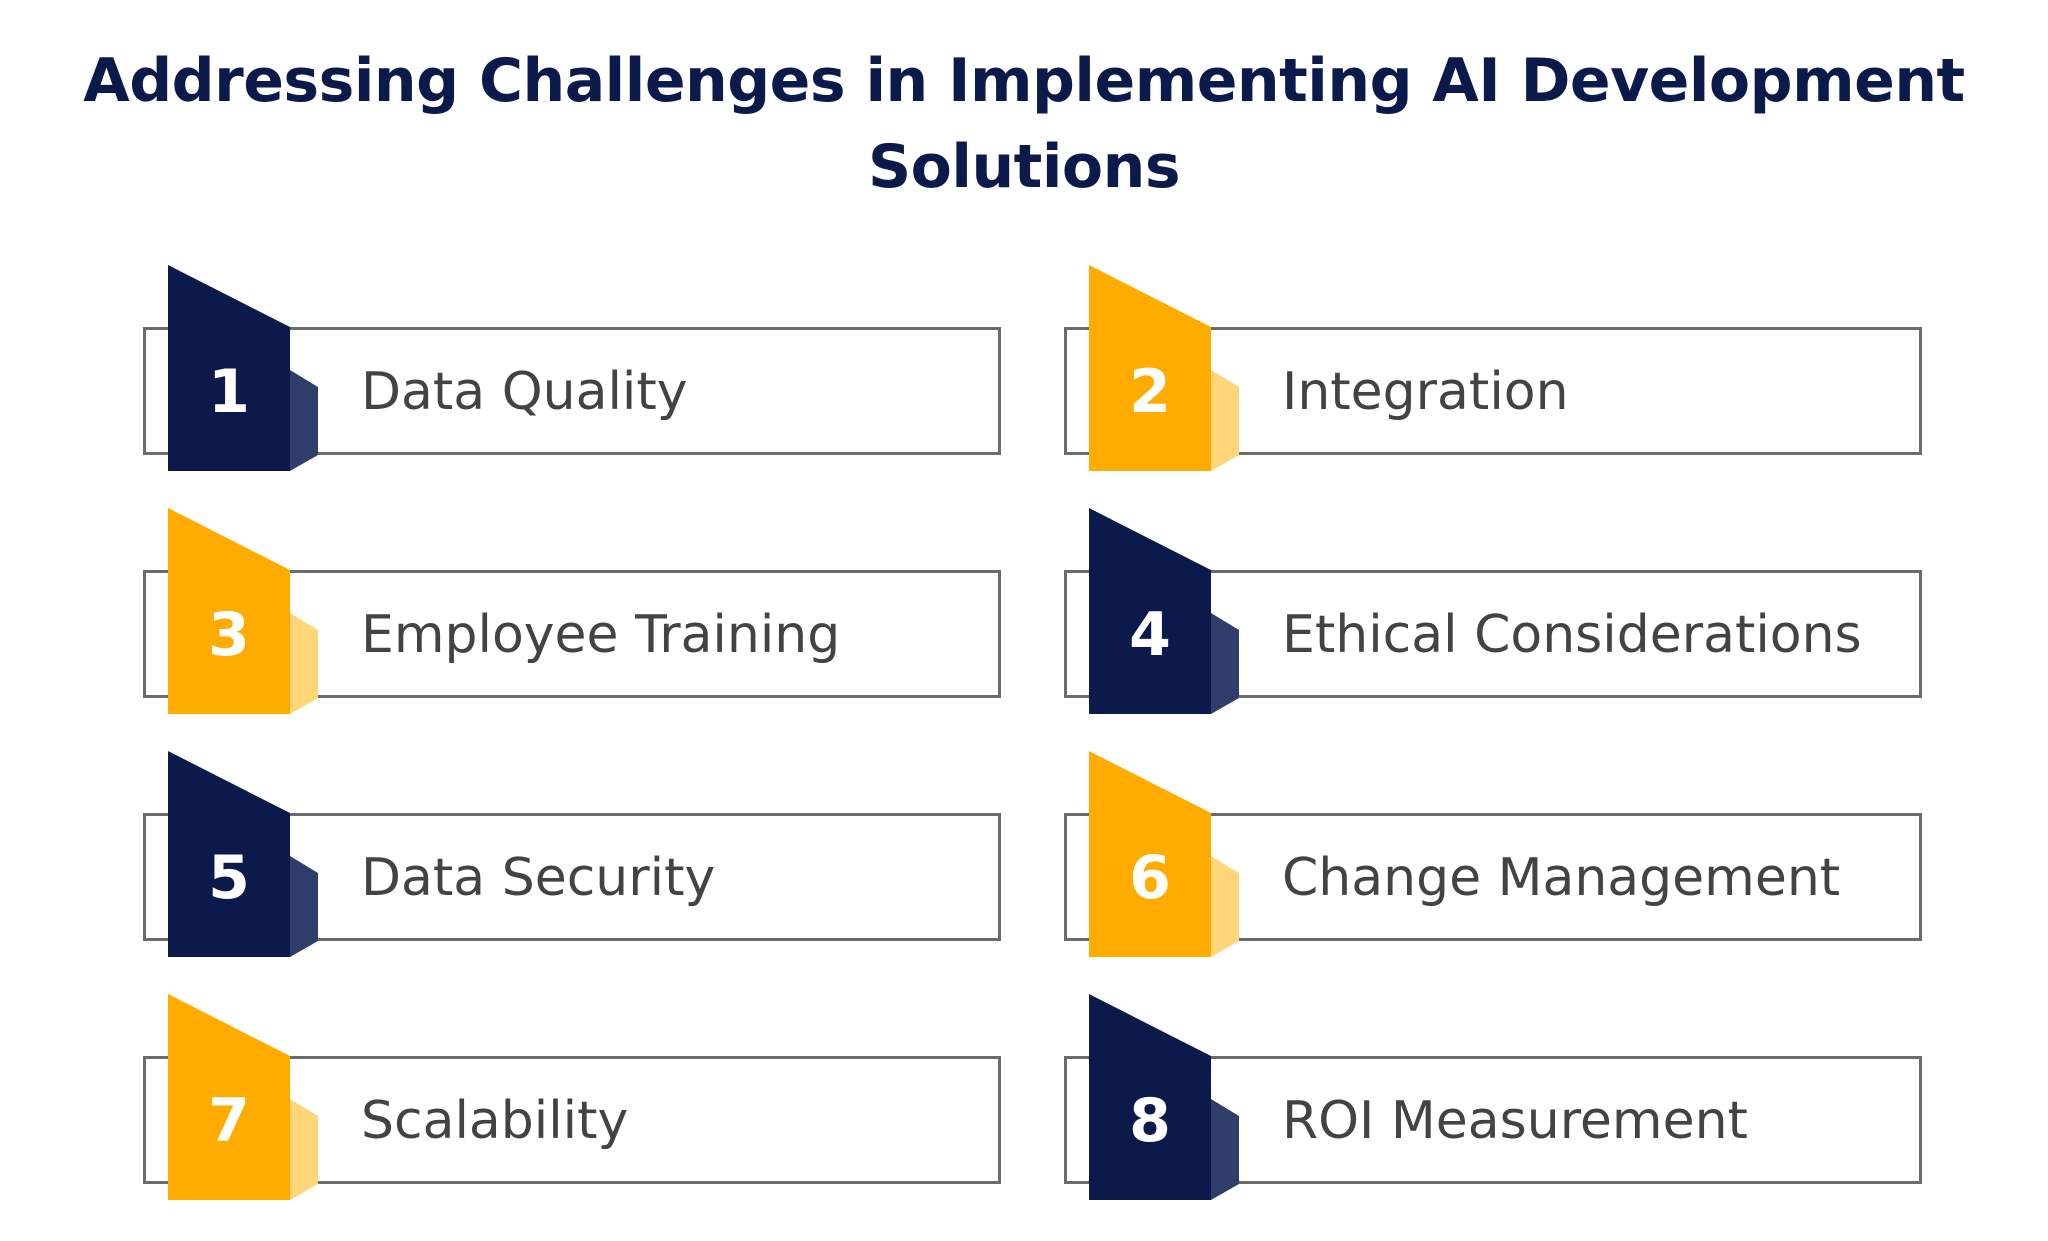 This screenshot has width=2048, height=1241. Describe the element at coordinates (1515, 1121) in the screenshot. I see `item-label: ROI Measurement` at that location.